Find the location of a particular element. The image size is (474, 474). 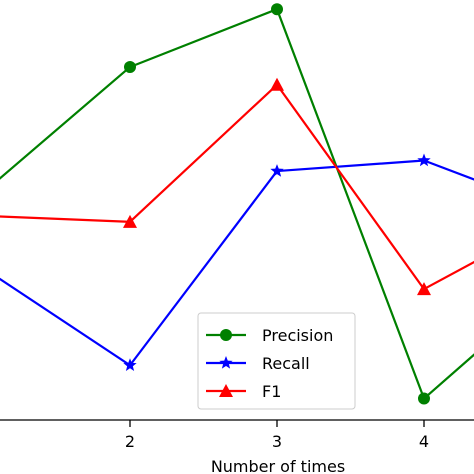

legend-marker-f1 is located at coordinates (226, 390).